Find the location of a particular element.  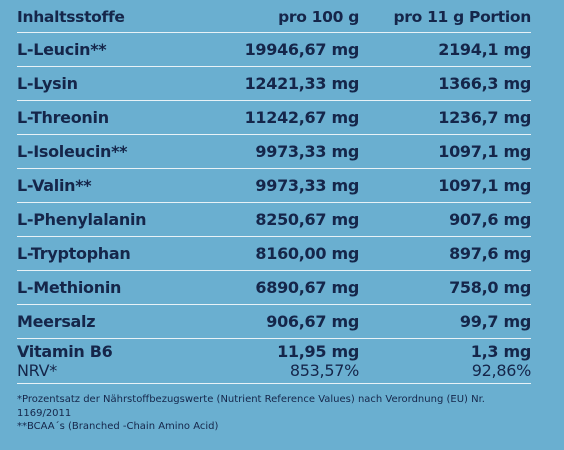

amount-per-100g: 6890,67 mg is located at coordinates (307, 287).